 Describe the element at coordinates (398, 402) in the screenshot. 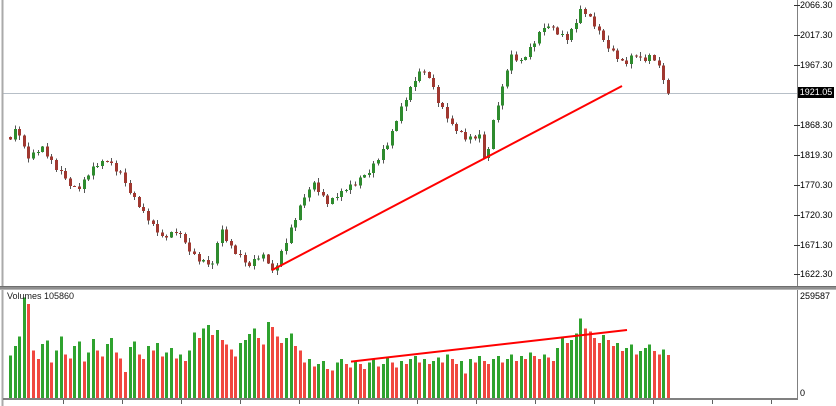

I see `time-axis` at that location.